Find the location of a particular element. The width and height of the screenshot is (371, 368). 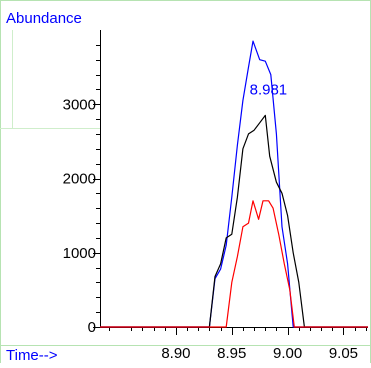

x-tick-label-8.90: 8.90 is located at coordinates (175, 353).